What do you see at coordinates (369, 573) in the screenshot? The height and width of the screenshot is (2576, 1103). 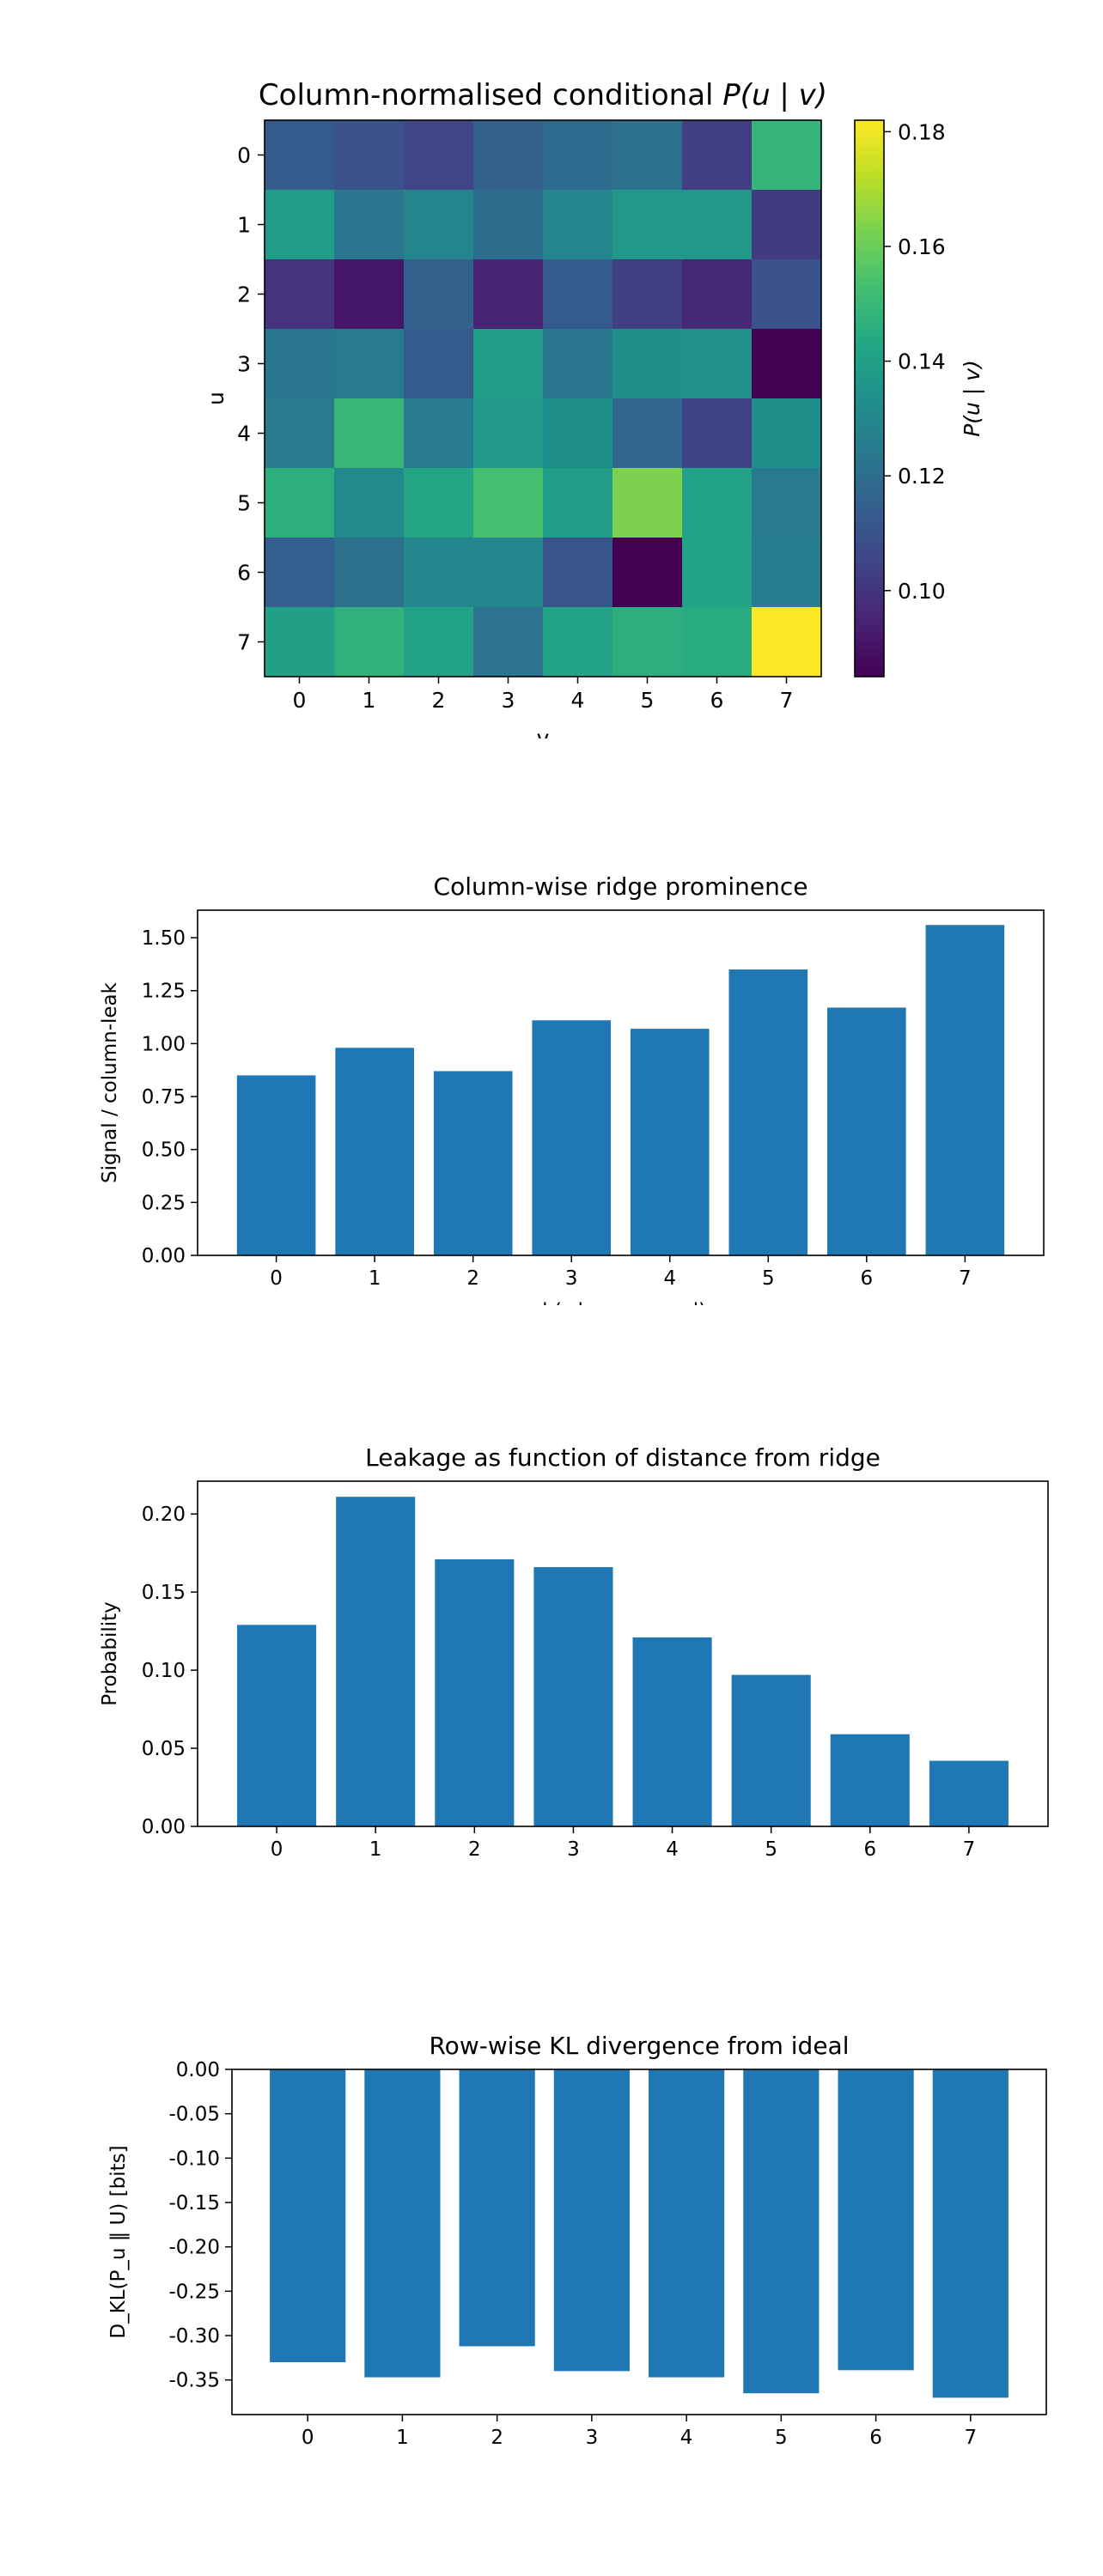 I see `heatmap-cell-r6-c1` at bounding box center [369, 573].